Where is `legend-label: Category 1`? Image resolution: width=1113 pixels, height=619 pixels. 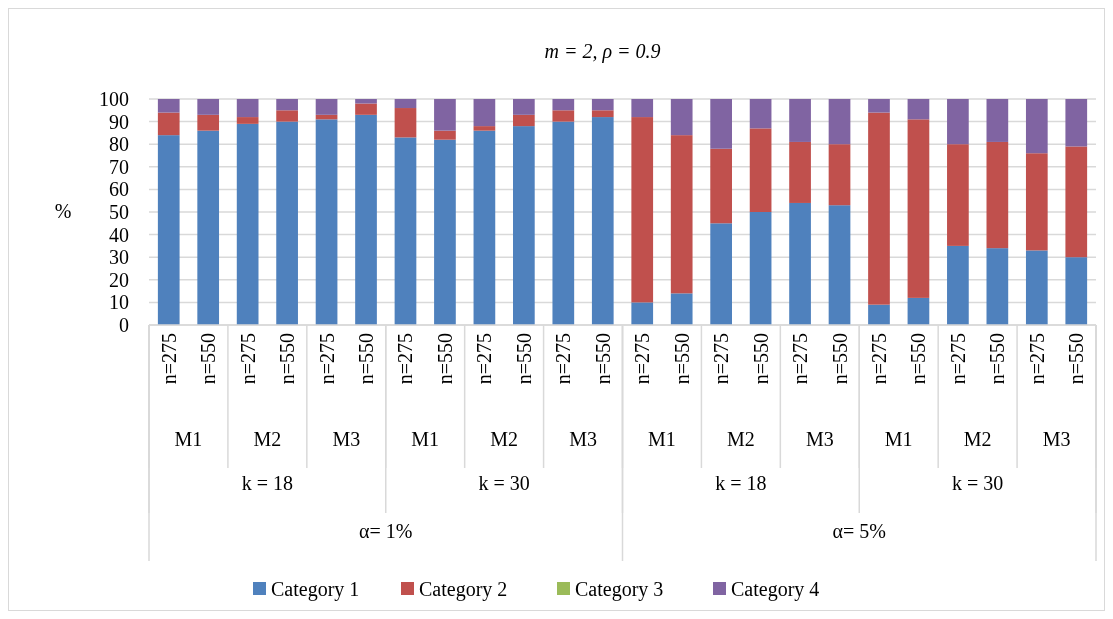
legend-label: Category 1 is located at coordinates (315, 589).